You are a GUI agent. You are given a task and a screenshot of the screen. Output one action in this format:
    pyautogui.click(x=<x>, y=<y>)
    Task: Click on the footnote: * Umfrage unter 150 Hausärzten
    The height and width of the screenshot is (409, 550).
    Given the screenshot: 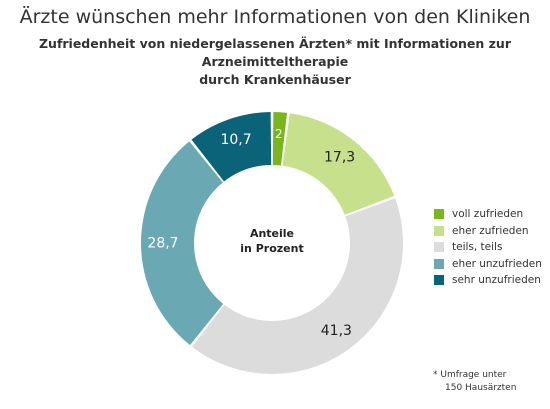 What is the action you would take?
    pyautogui.click(x=474, y=382)
    